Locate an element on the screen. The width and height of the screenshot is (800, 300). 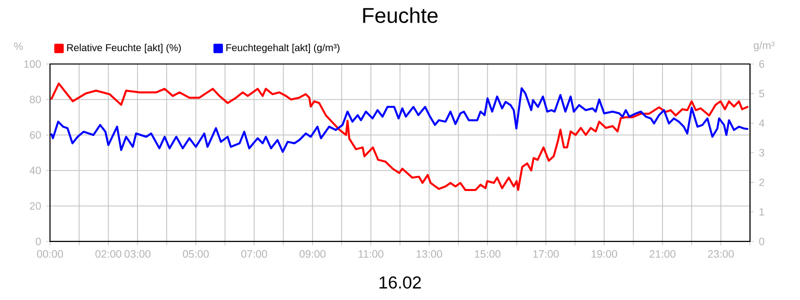
legend-label: Relative Feuchte [akt] (%) is located at coordinates (124, 49).